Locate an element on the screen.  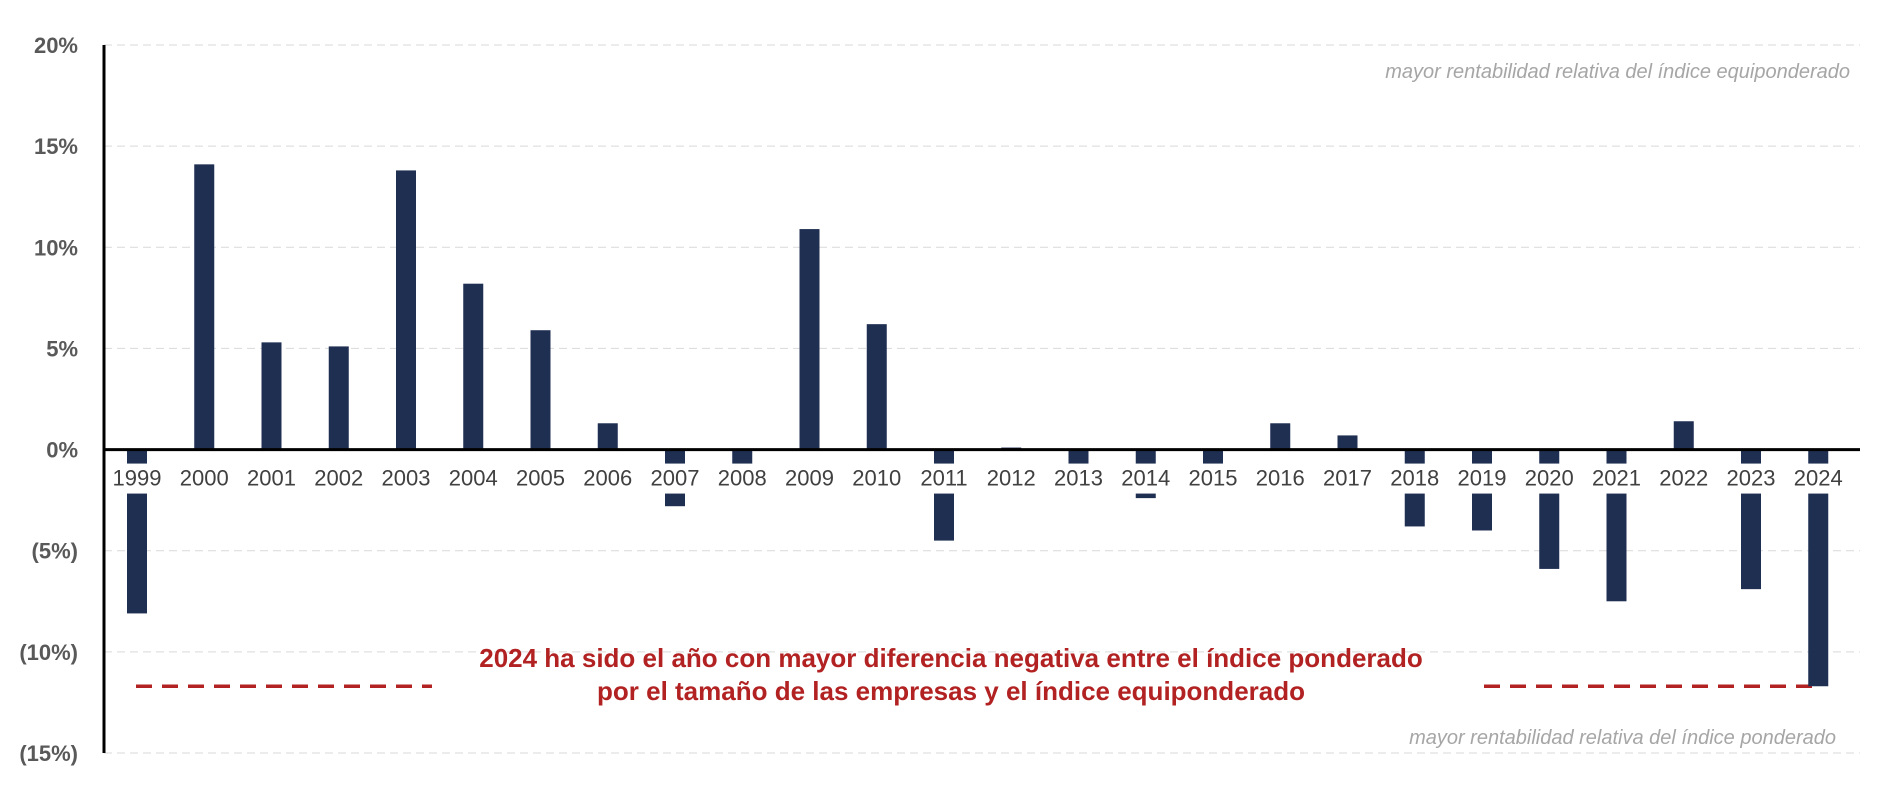
x-tick-label: 2018 is located at coordinates (1414, 478).